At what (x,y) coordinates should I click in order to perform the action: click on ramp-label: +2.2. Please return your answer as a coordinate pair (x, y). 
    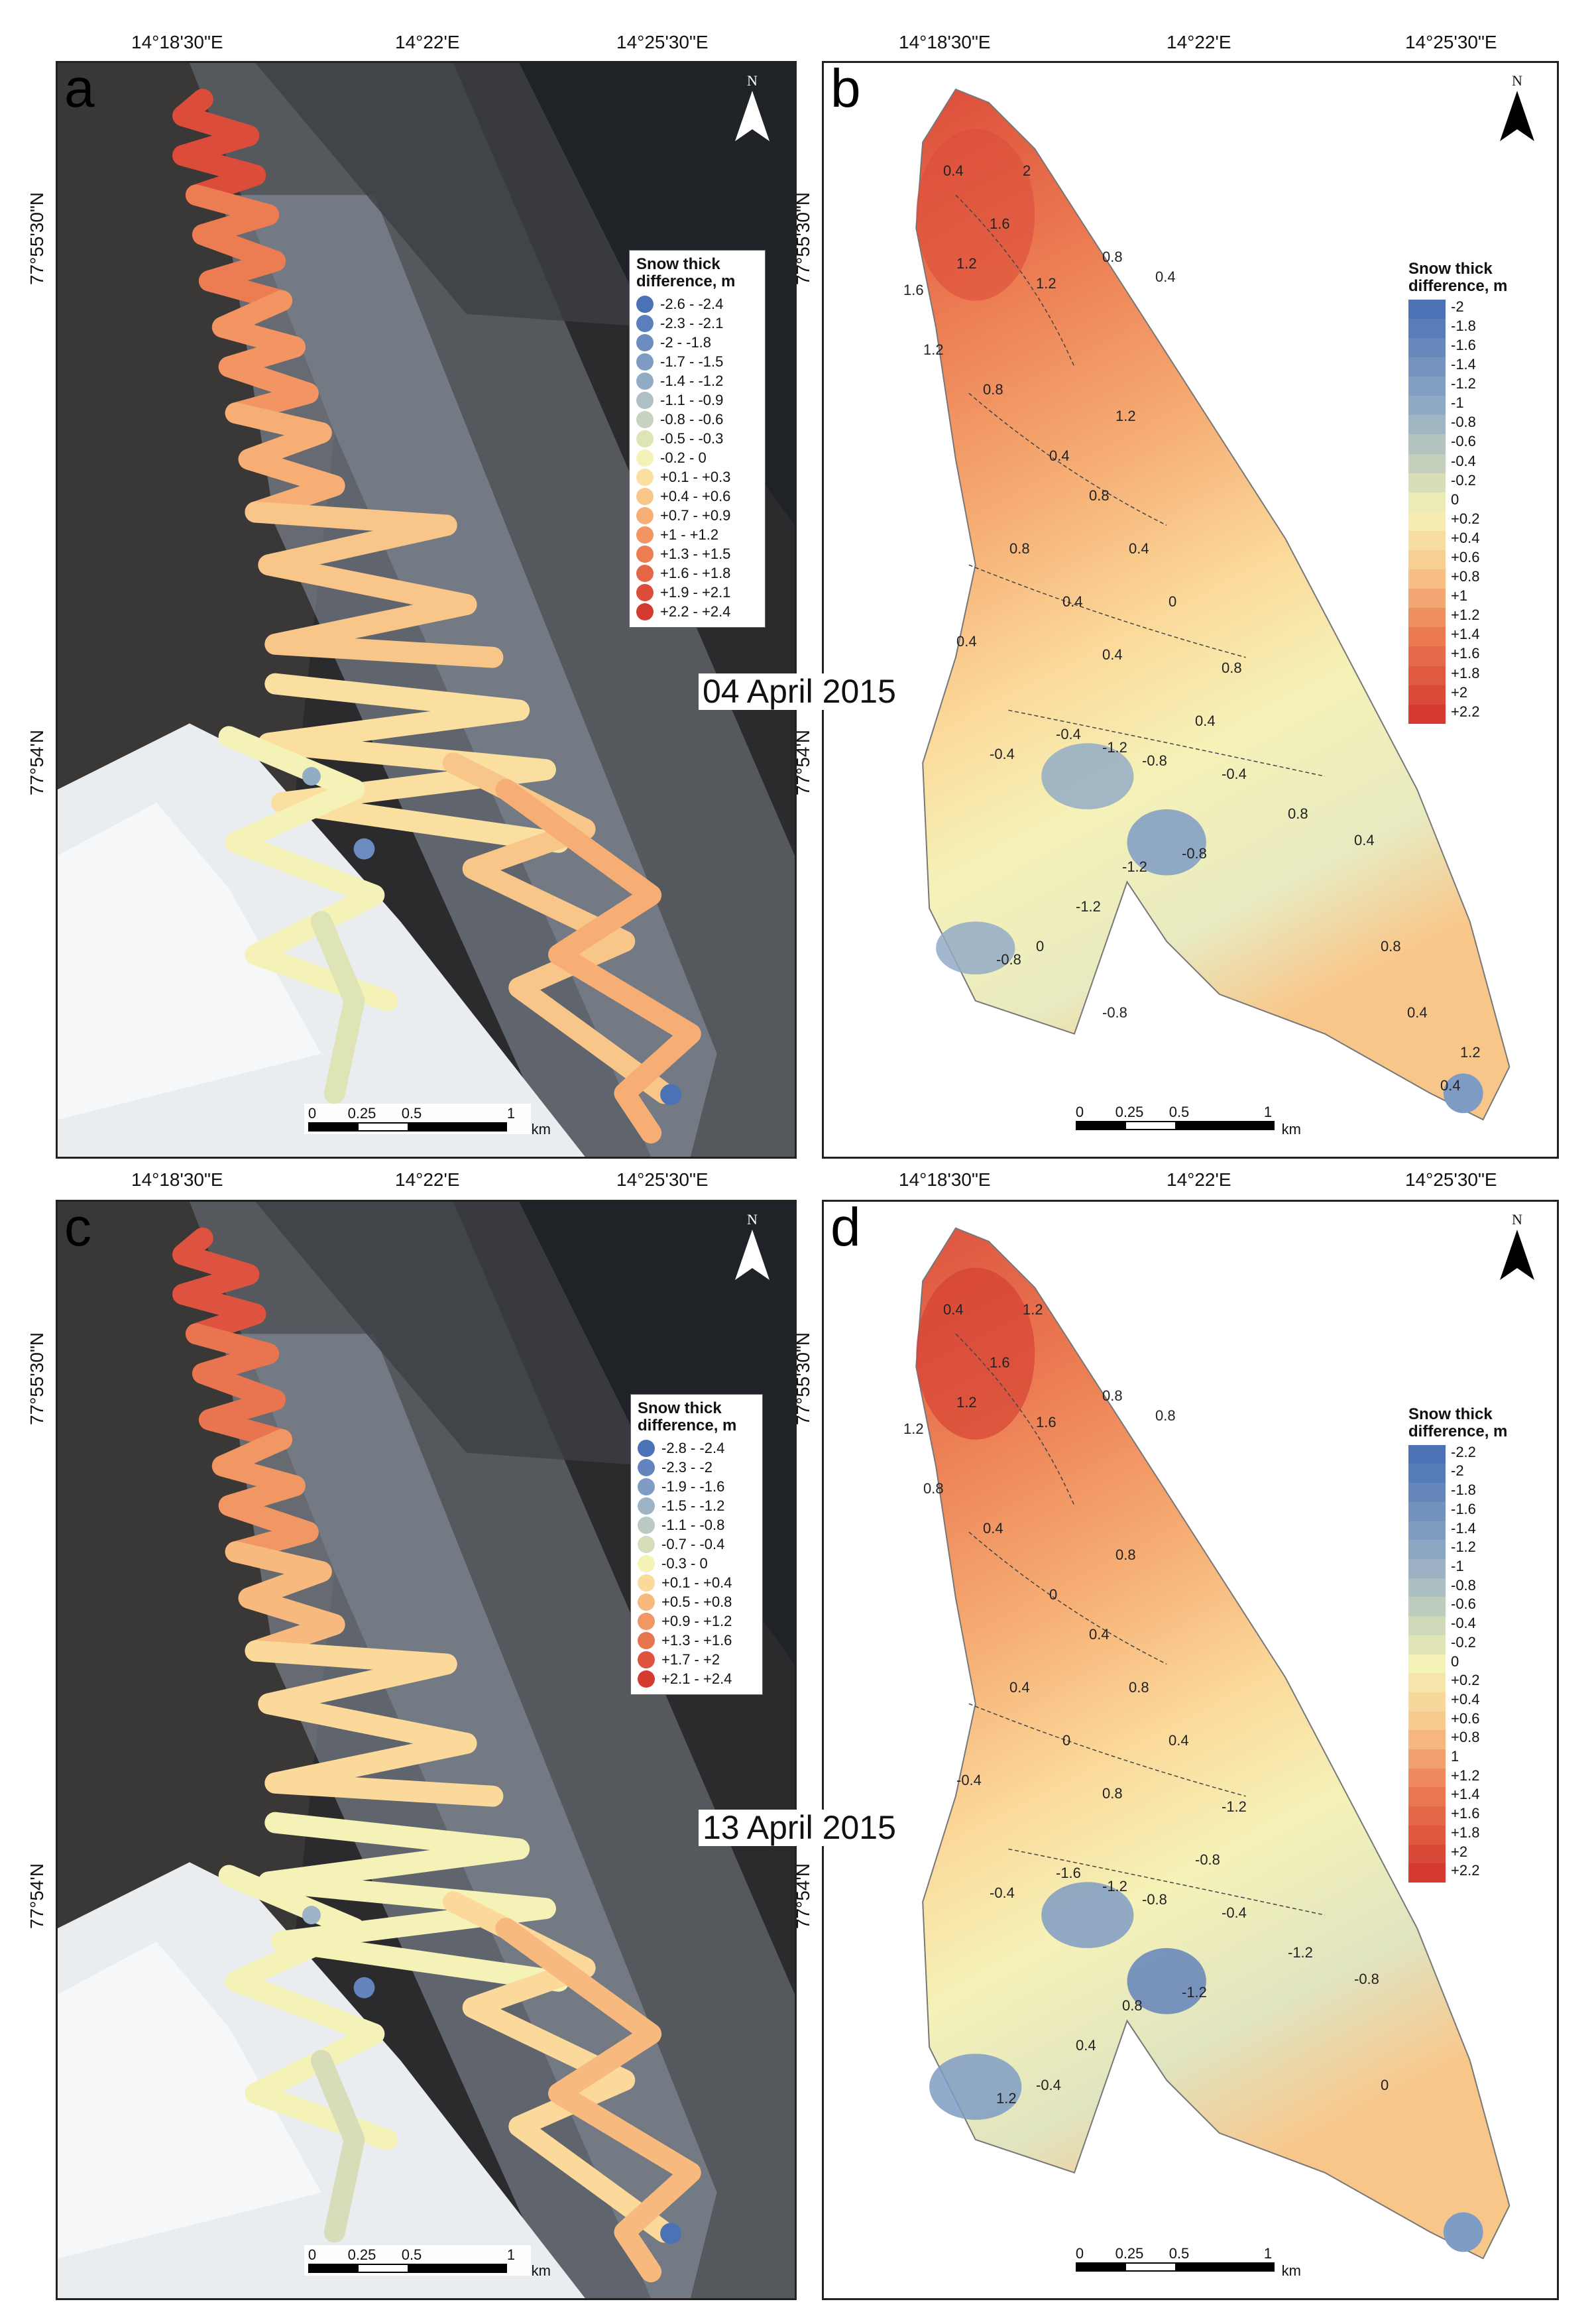
    Looking at the image, I should click on (1465, 711).